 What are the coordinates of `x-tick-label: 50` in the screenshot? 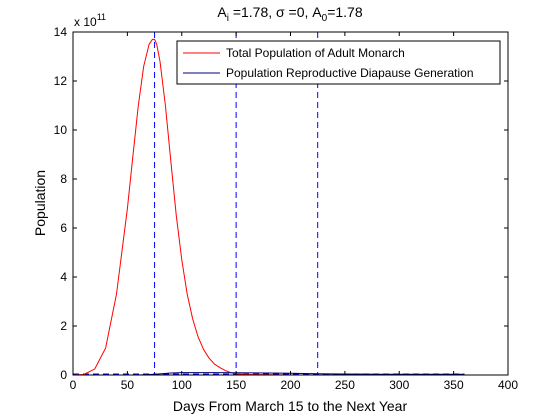 It's located at (128, 385).